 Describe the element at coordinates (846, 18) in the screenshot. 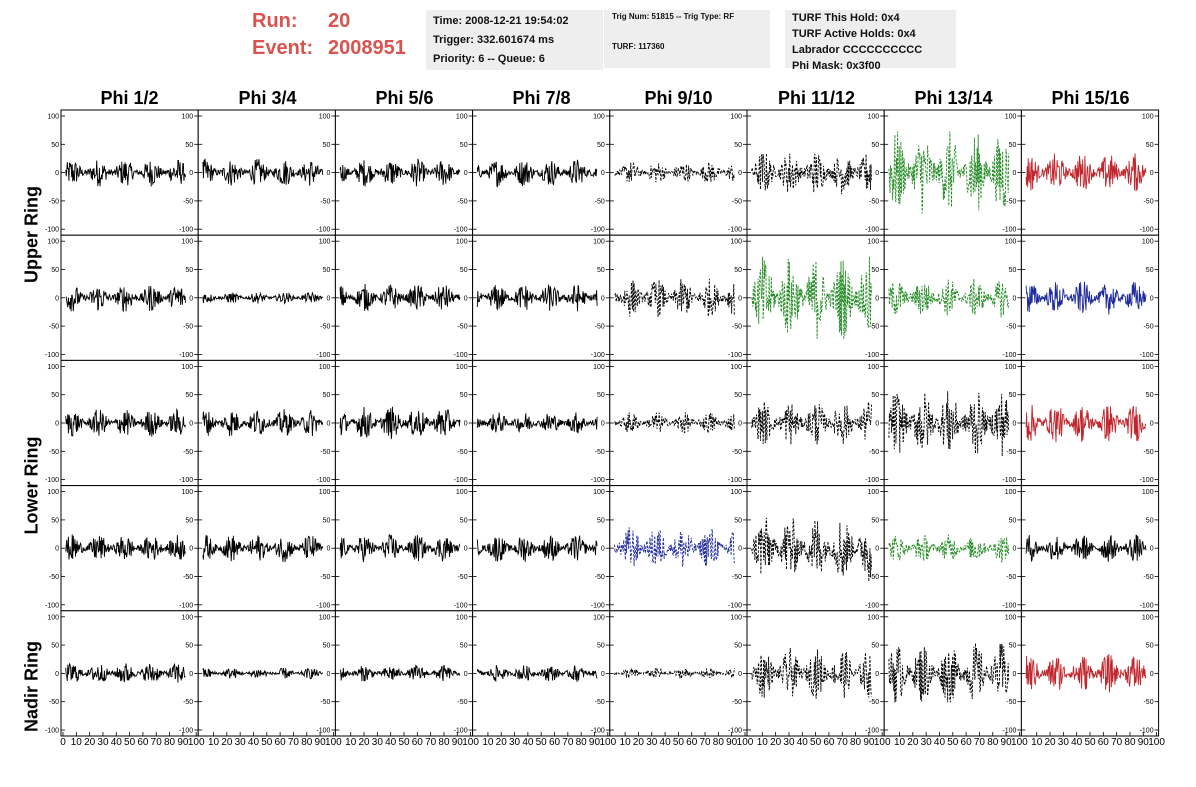

I see `turf-this-hold-text: TURF This Hold: 0x4` at that location.